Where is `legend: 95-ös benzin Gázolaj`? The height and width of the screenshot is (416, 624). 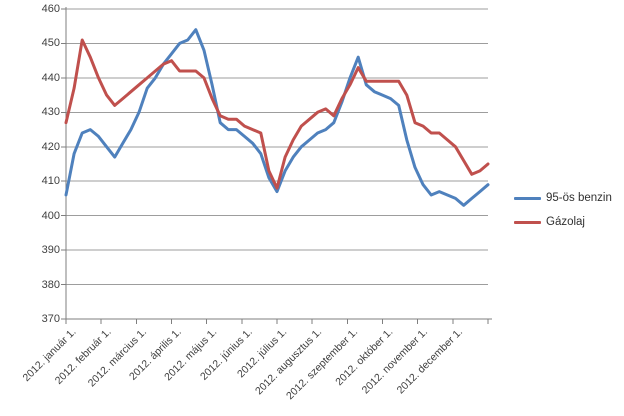 legend: 95-ös benzin Gázolaj is located at coordinates (563, 210).